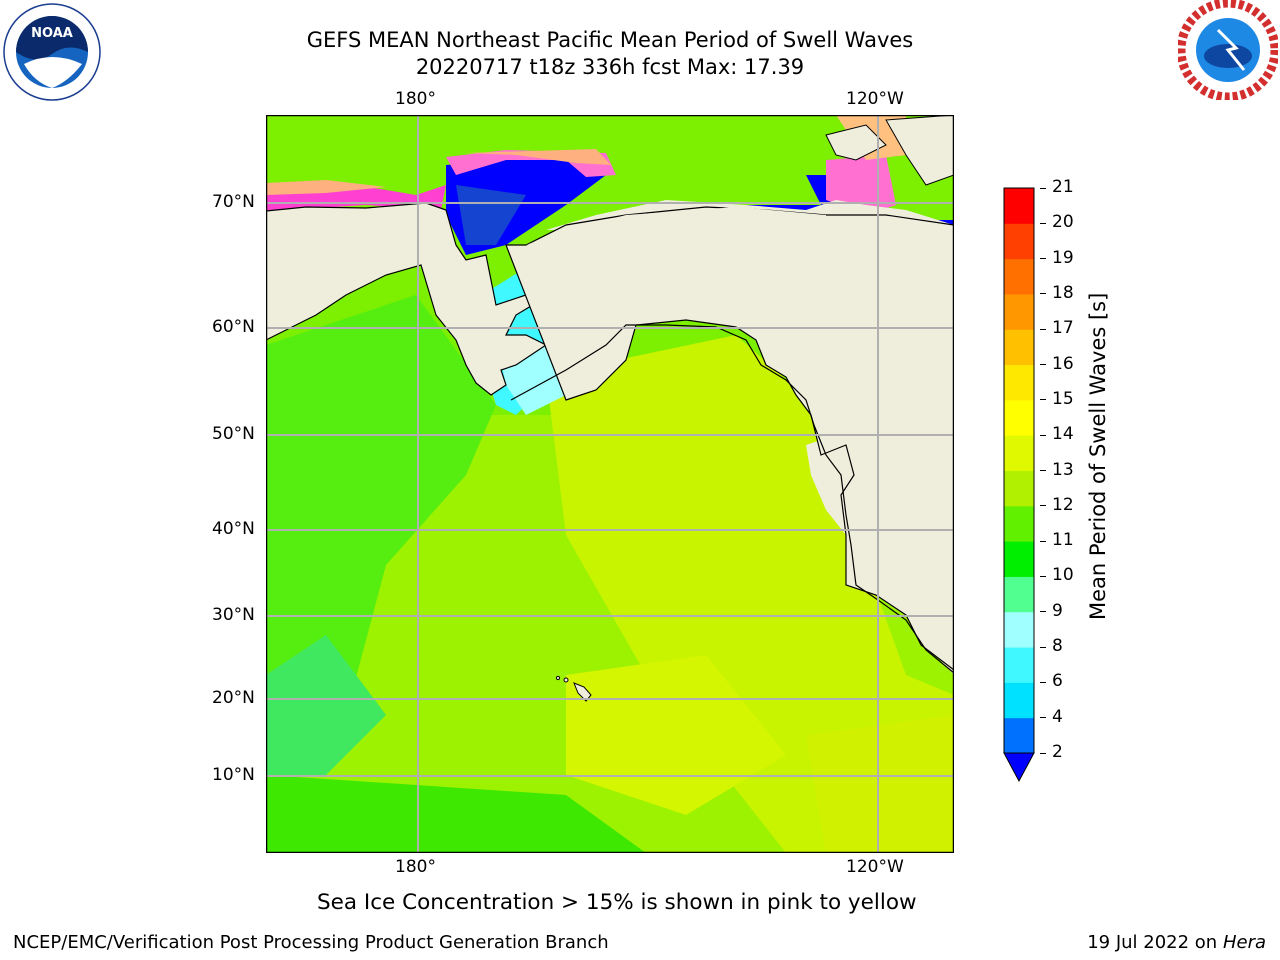 Image resolution: width=1280 pixels, height=960 pixels. Describe the element at coordinates (1057, 610) in the screenshot. I see `colorbar-tick-label: 9` at that location.